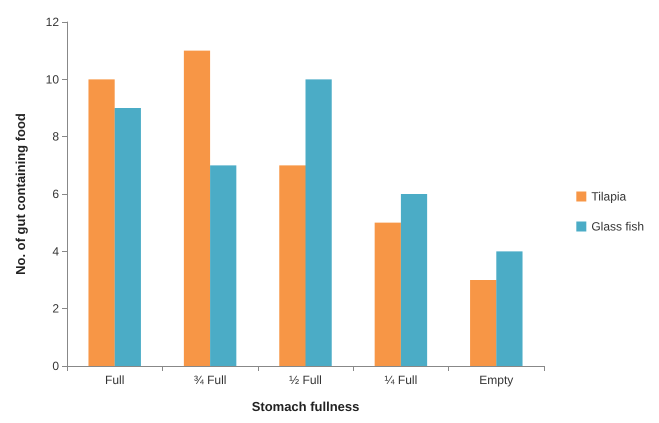 This screenshot has width=659, height=423. Describe the element at coordinates (496, 380) in the screenshot. I see `x-tick-label: Empty` at that location.